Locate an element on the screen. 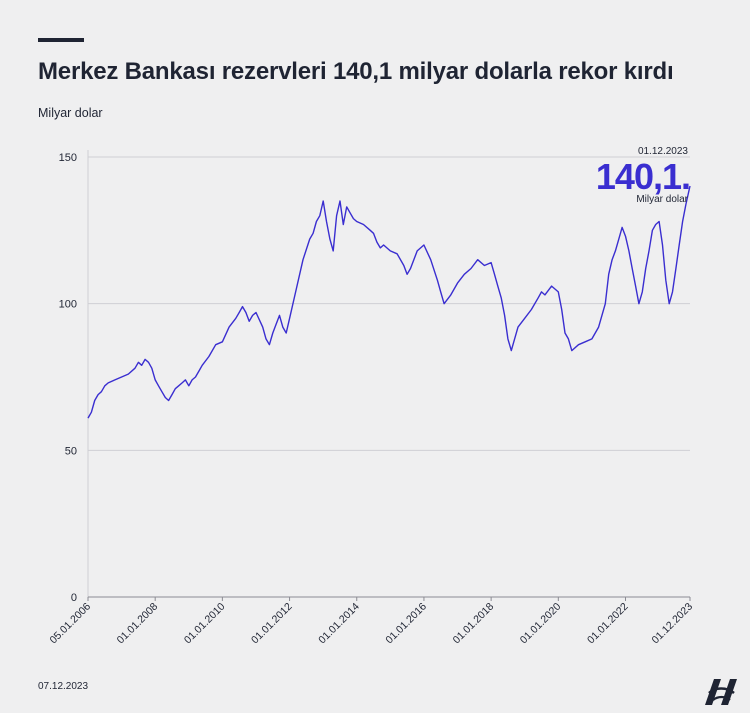  annotation-value: 140,1. is located at coordinates (643, 176).